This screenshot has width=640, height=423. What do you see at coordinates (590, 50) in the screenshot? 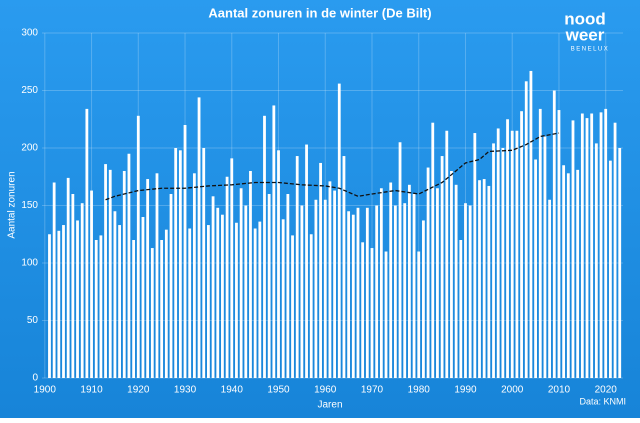
I see `logo-bottom: BENELUX` at bounding box center [590, 50].